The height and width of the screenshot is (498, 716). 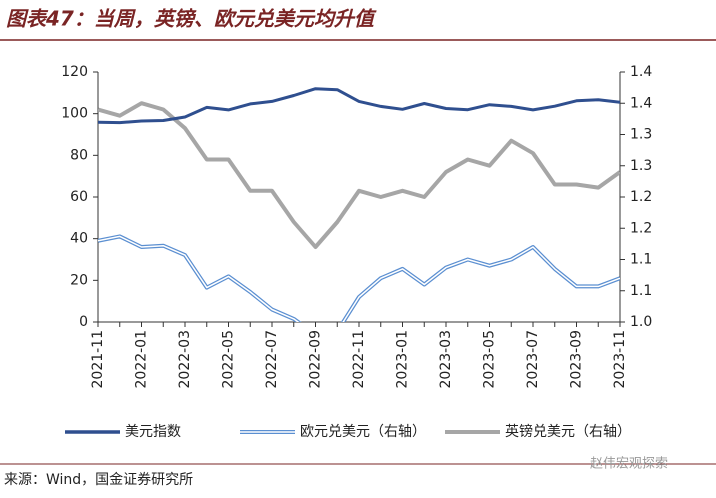 I want to click on x-tick-label: 2023-11, so click(x=620, y=359).